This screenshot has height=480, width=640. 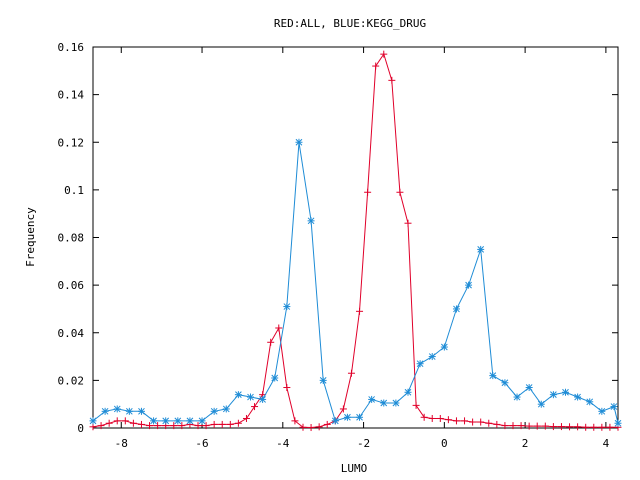 I want to click on x-tick-label: -6, so click(x=201, y=443).